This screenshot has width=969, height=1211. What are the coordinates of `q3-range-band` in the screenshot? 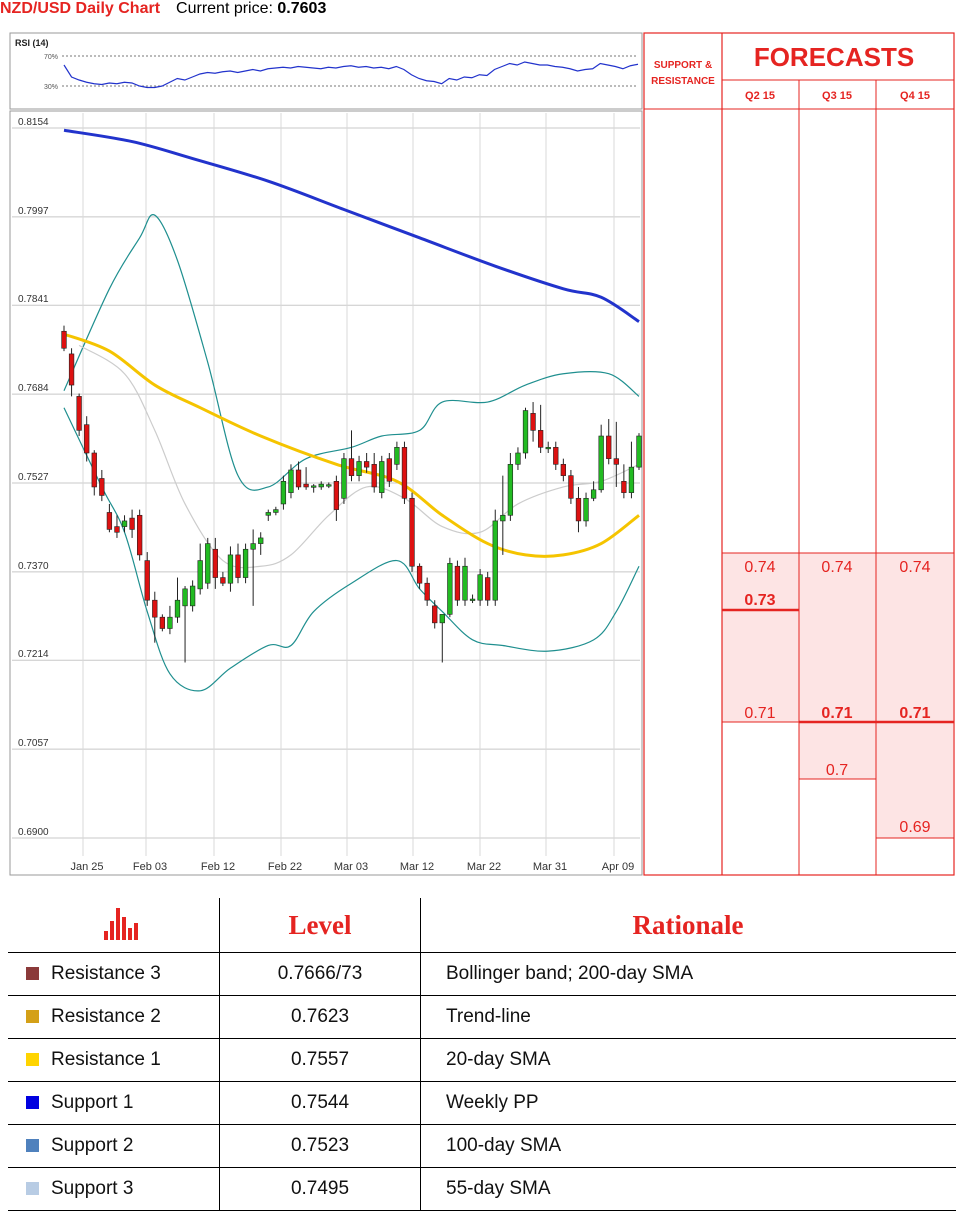 It's located at (837, 666).